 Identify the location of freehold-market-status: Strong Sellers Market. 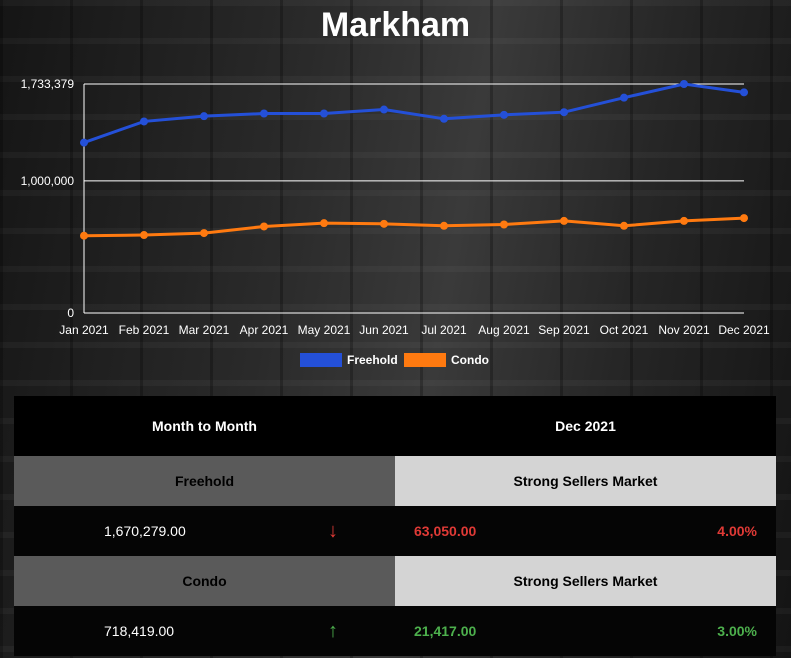
(585, 481).